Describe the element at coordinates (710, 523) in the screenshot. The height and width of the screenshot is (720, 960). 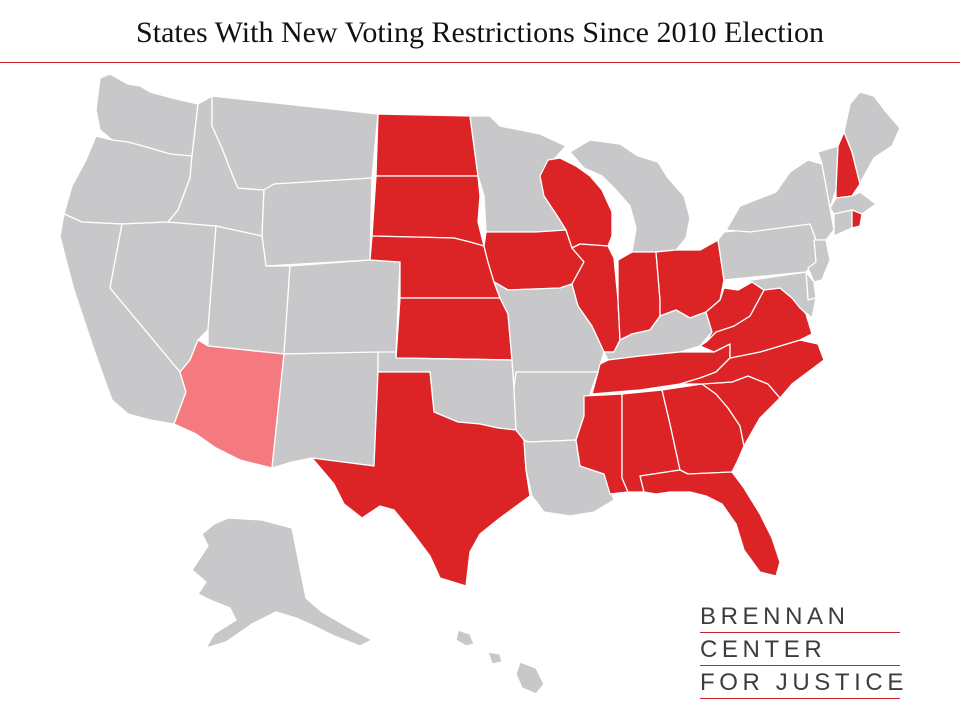
I see `state-FL` at that location.